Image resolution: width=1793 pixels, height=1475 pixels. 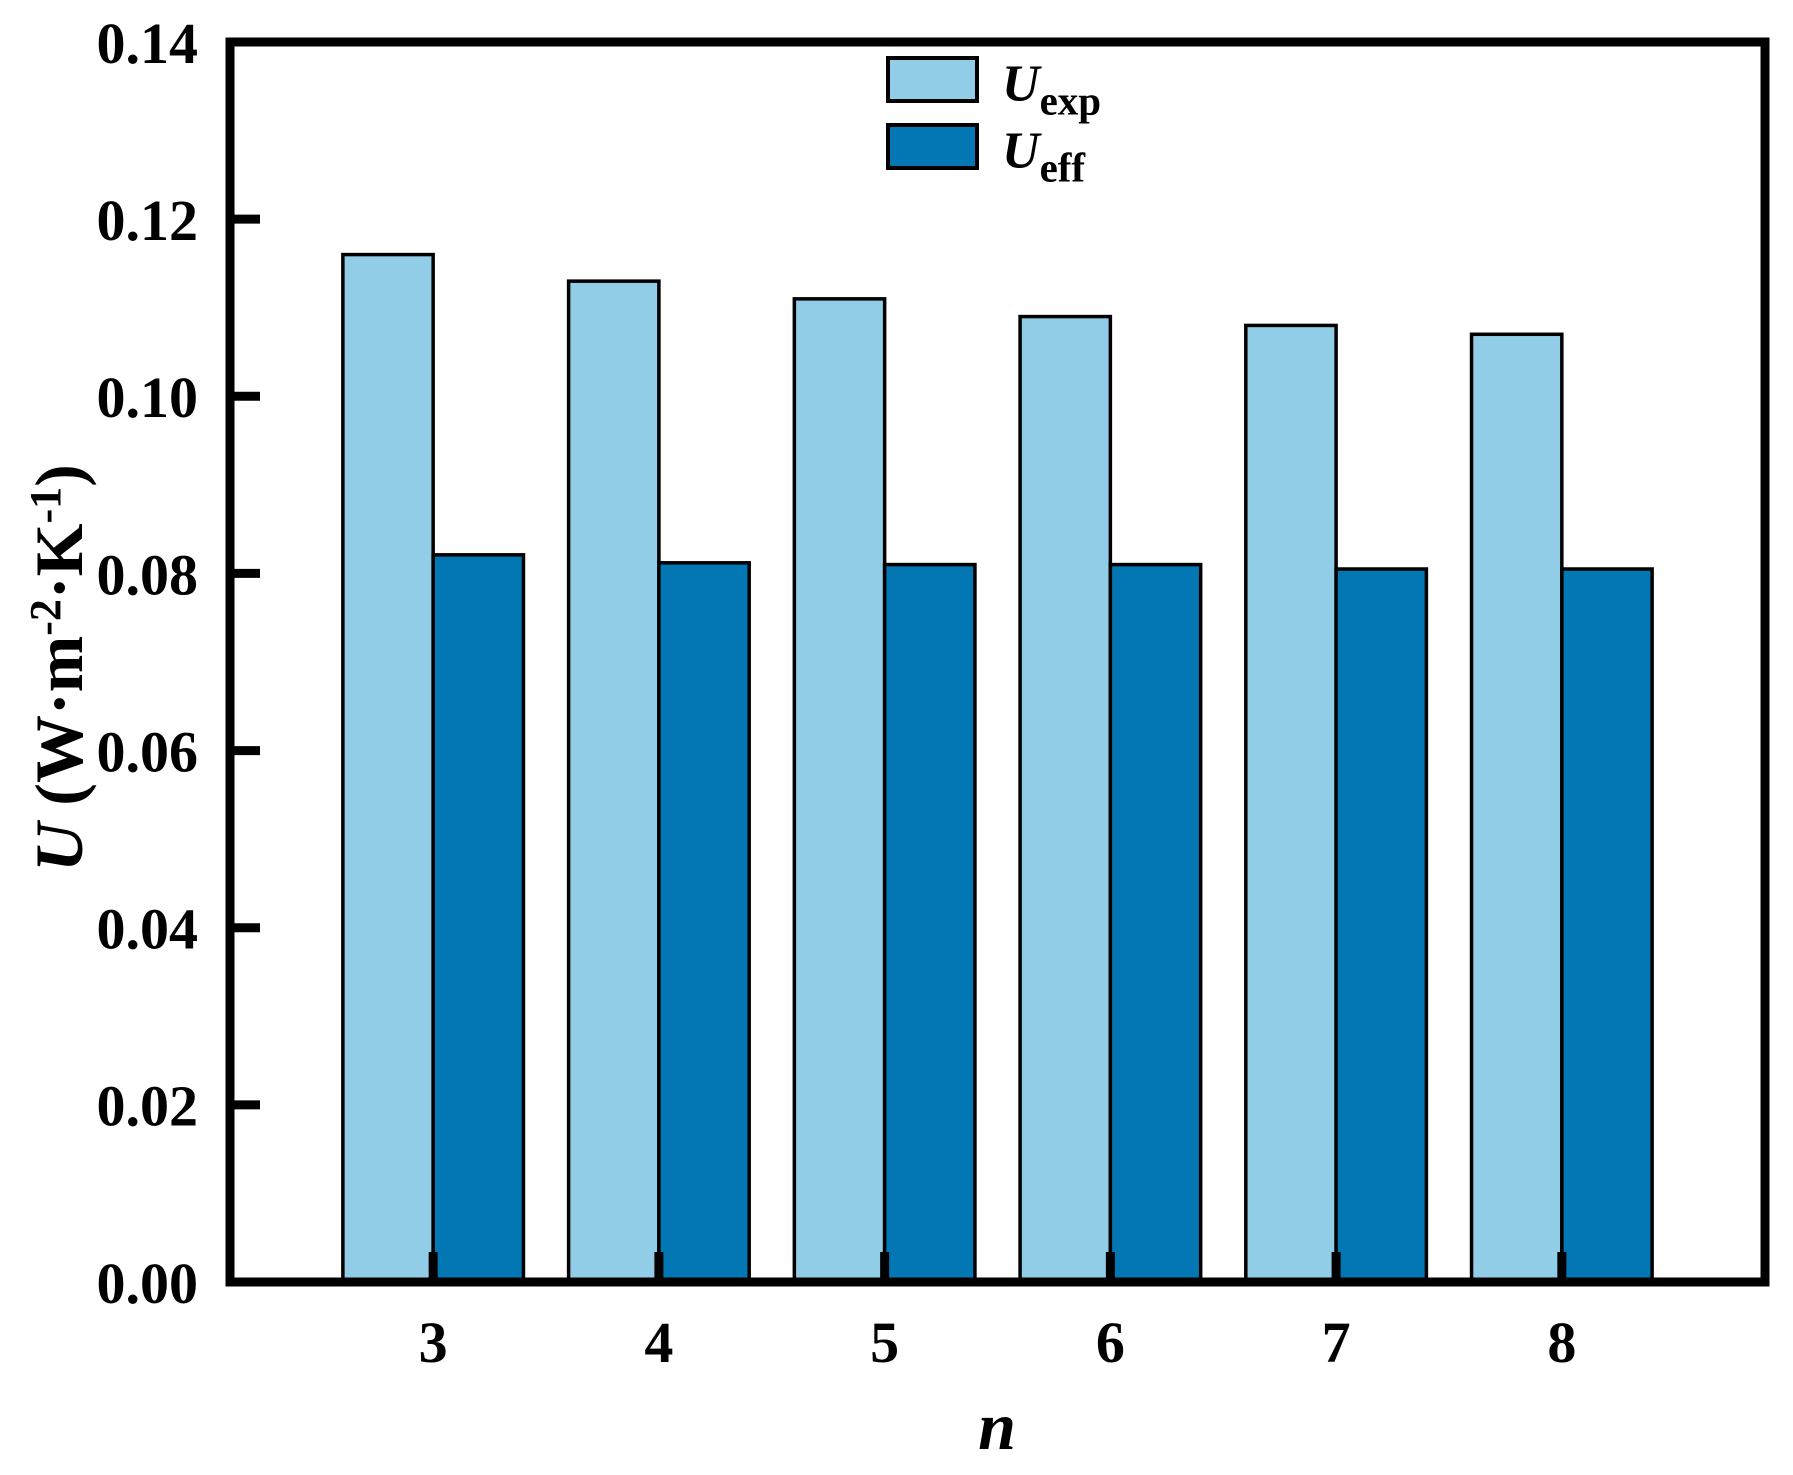 I want to click on y-tick-label: 0.08, so click(x=148, y=574).